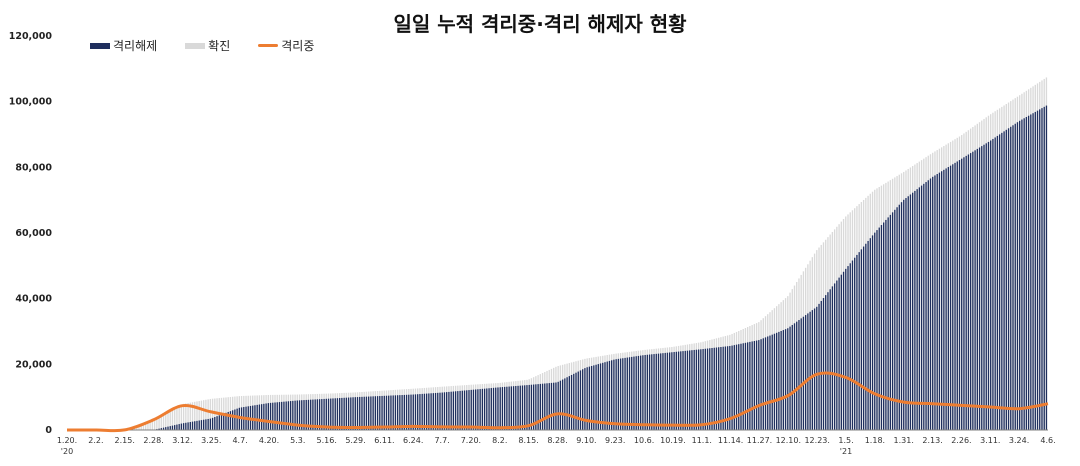 The image size is (1080, 466). What do you see at coordinates (67, 451) in the screenshot?
I see `x-year-label: '20` at bounding box center [67, 451].